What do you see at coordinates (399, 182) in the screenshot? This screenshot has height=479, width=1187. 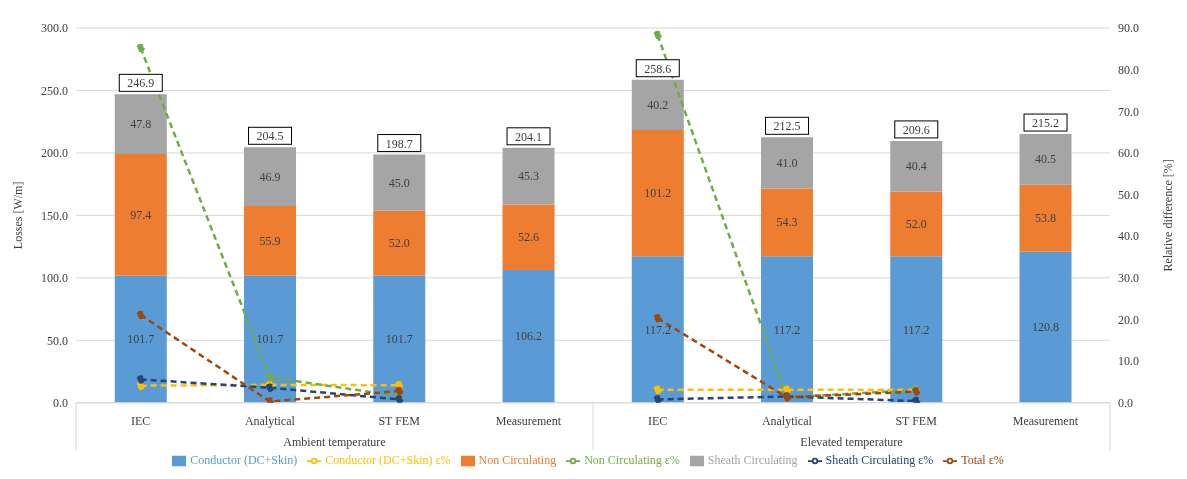 I see `data-label: 45.0` at bounding box center [399, 182].